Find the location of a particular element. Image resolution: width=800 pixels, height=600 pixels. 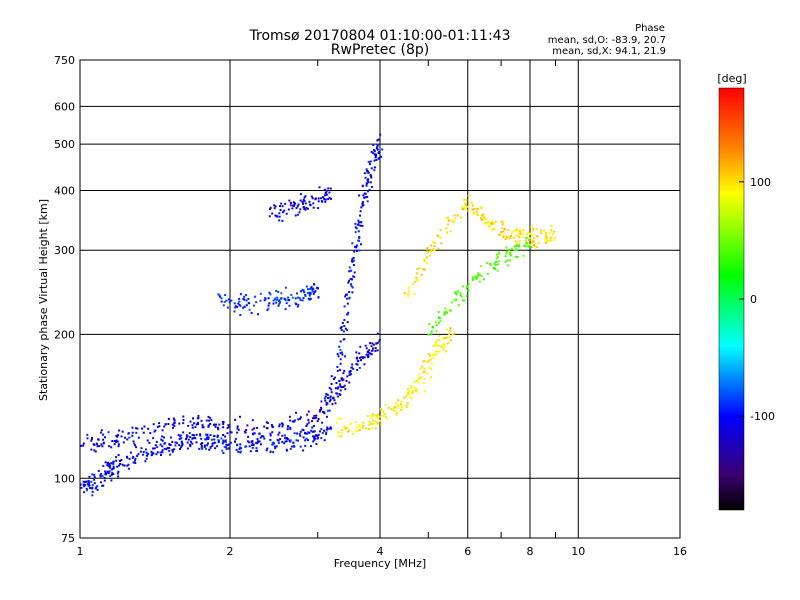

y-axis-label: Stationary phase Virtual Height [km] is located at coordinates (43, 300).